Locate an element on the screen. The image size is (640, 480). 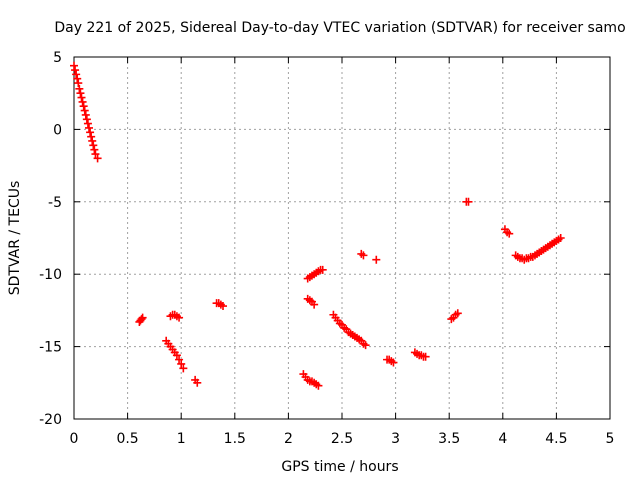
y-tick-label: -10 is located at coordinates (50, 275).